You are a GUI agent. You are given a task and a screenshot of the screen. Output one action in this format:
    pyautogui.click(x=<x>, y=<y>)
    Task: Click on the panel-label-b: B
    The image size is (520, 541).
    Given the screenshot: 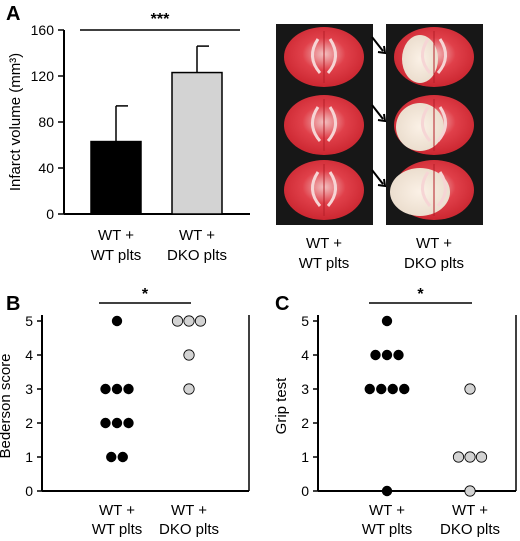 What is the action you would take?
    pyautogui.click(x=13, y=304)
    